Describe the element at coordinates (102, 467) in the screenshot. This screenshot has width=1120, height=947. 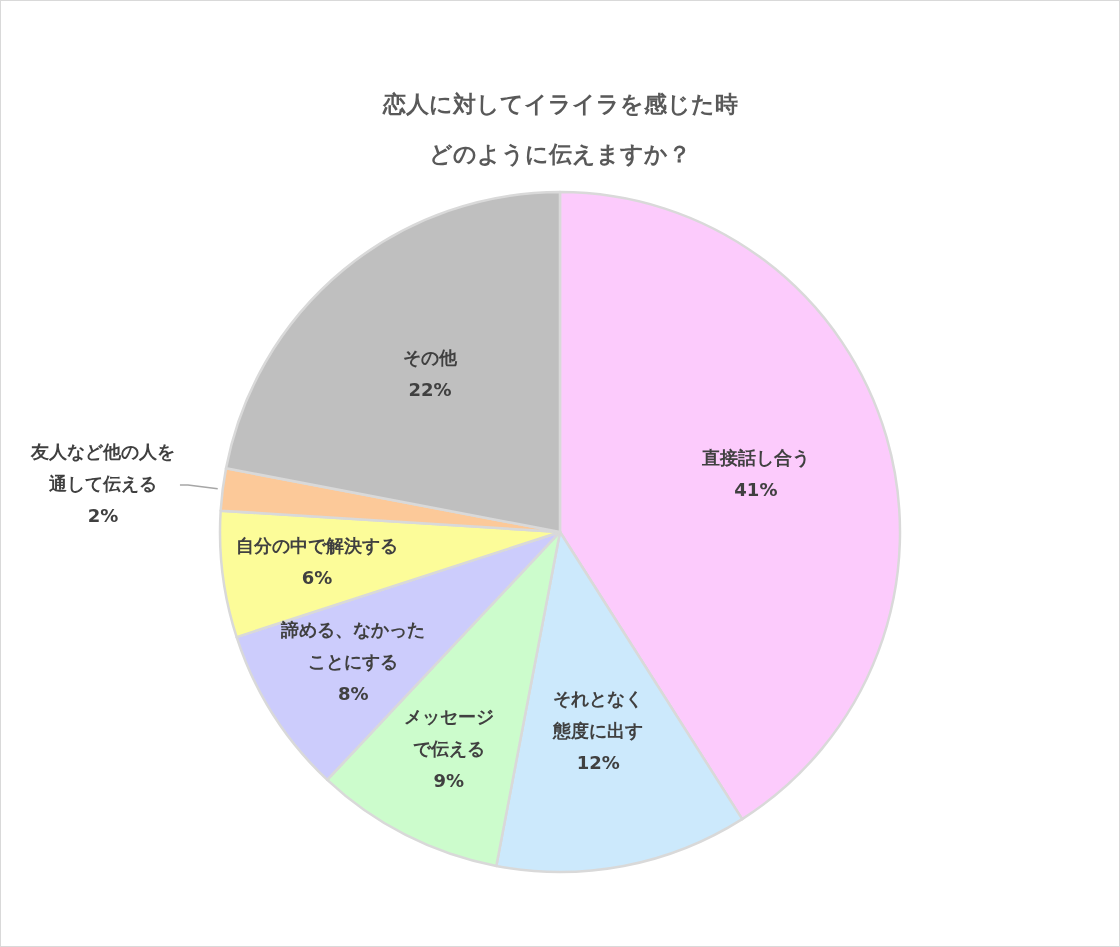
I see `slice-label: 友人など他の人を通して伝える` at that location.